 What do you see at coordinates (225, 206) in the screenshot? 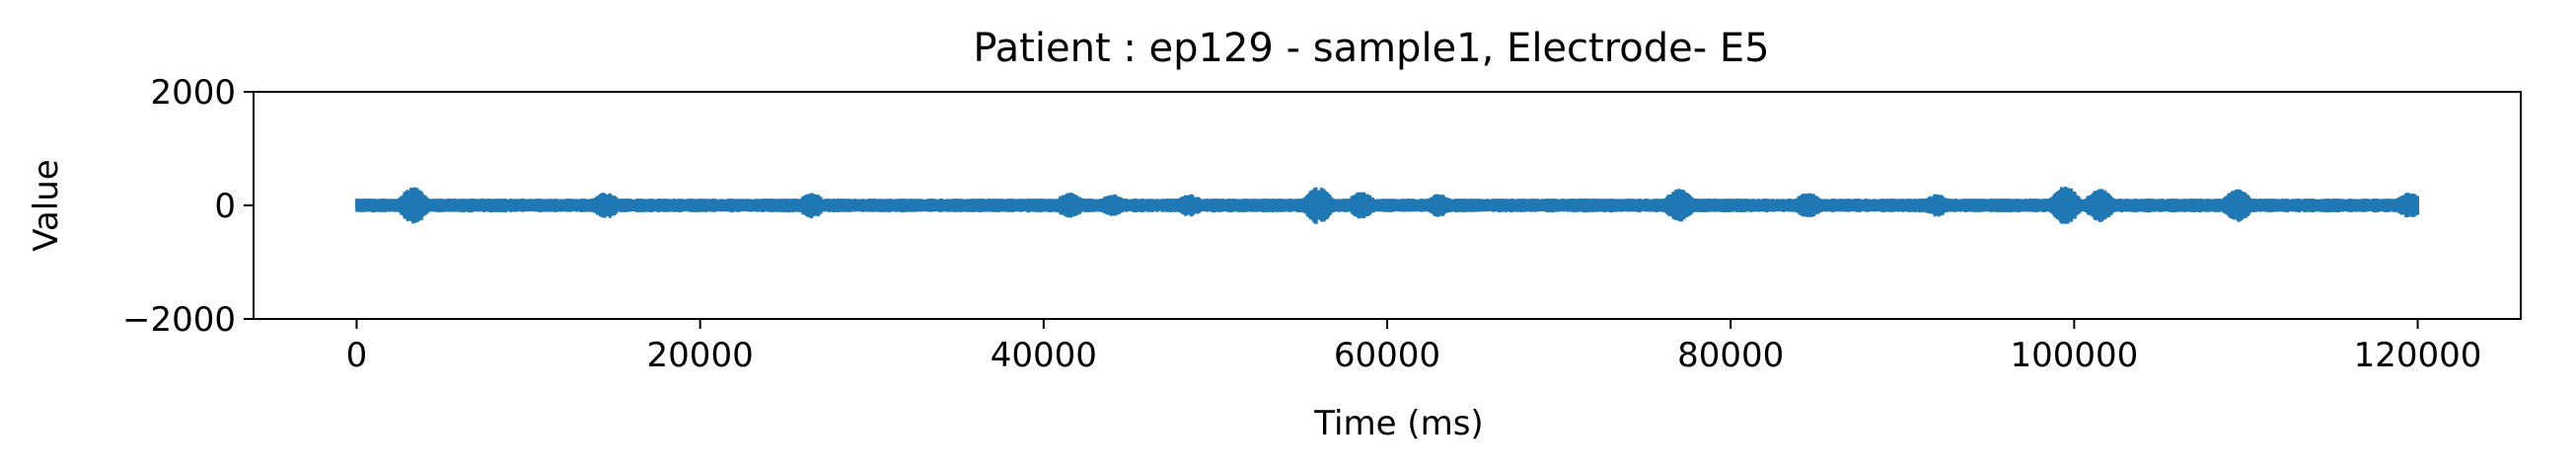
I see `y-tick-label: 0` at bounding box center [225, 206].